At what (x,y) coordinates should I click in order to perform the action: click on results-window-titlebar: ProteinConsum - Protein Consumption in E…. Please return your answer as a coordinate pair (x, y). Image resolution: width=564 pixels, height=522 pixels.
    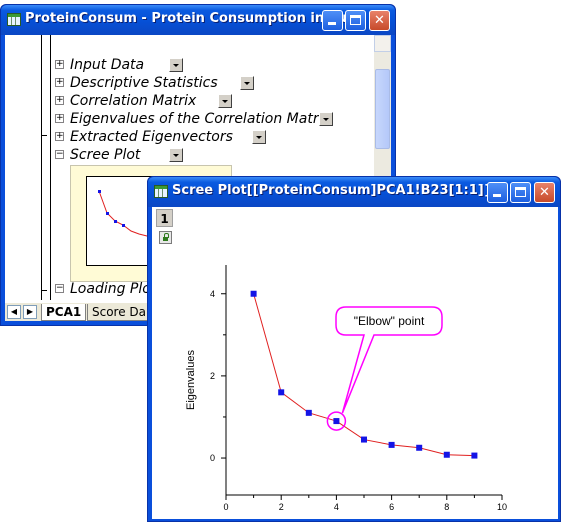
    Looking at the image, I should click on (198, 20).